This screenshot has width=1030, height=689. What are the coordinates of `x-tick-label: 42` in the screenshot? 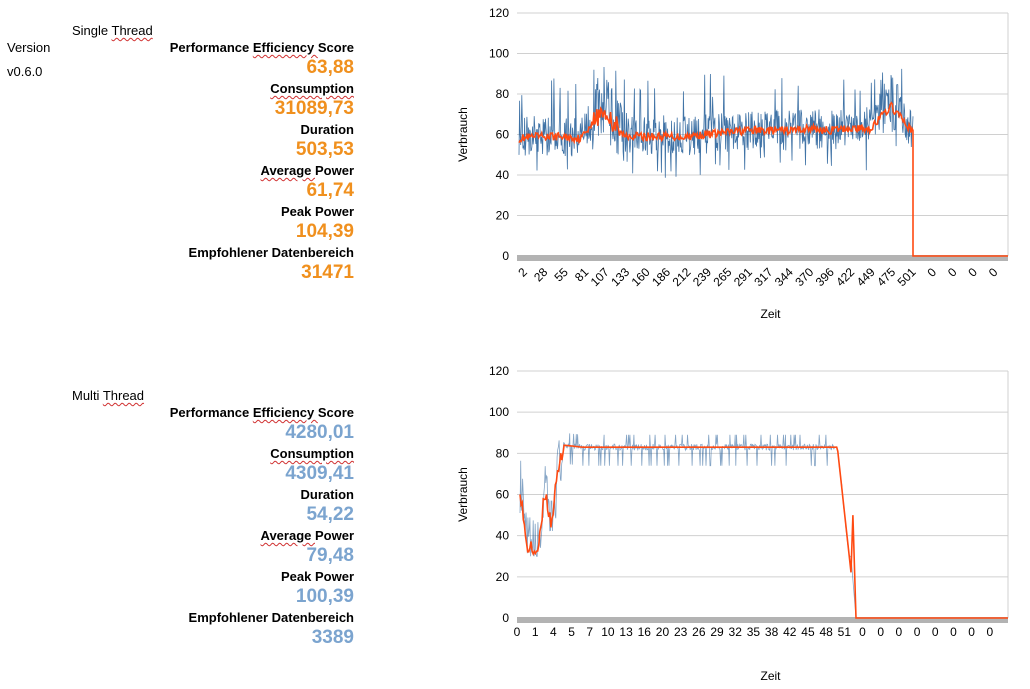 It's located at (790, 632).